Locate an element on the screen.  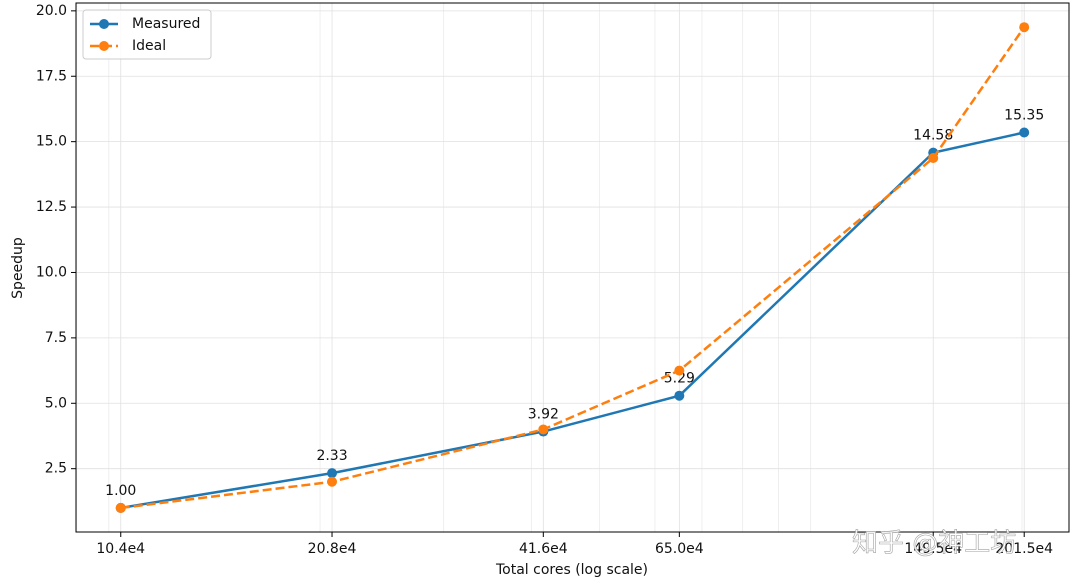
x-tick-label: 149.5e4 is located at coordinates (933, 549).